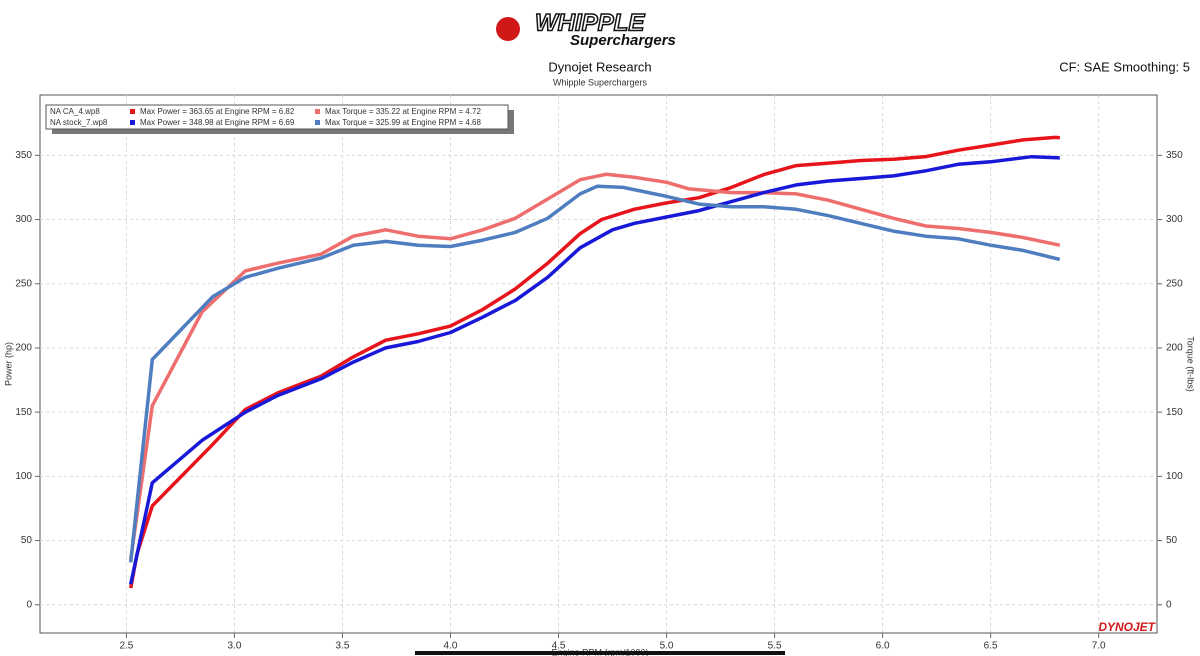 The height and width of the screenshot is (656, 1200). I want to click on y2-tick-label: 150, so click(1174, 412).